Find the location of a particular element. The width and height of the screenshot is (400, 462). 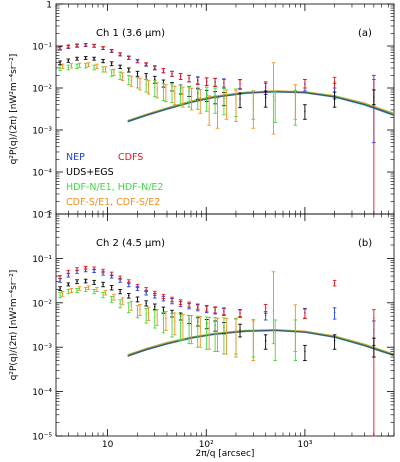

panel-a-model-line is located at coordinates (261, 106).